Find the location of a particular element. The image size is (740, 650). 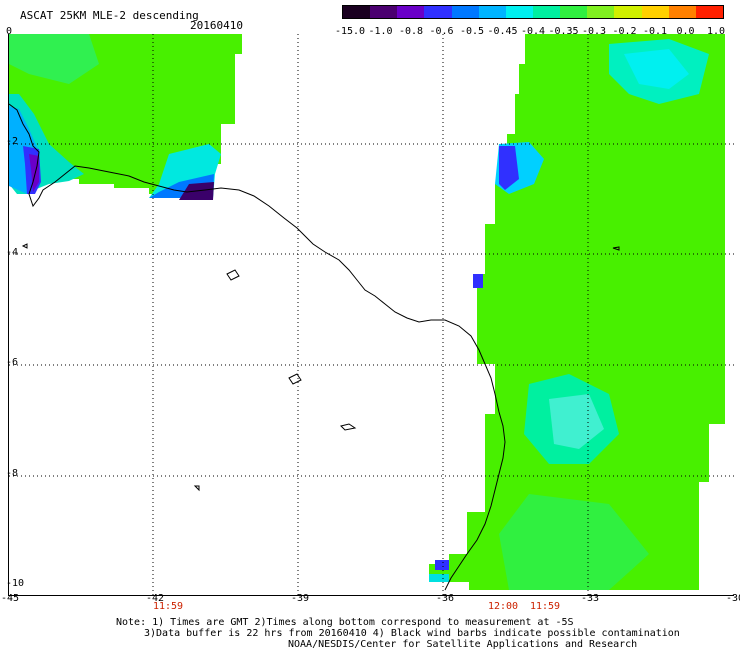

map-date: 20160410 is located at coordinates (216, 25).